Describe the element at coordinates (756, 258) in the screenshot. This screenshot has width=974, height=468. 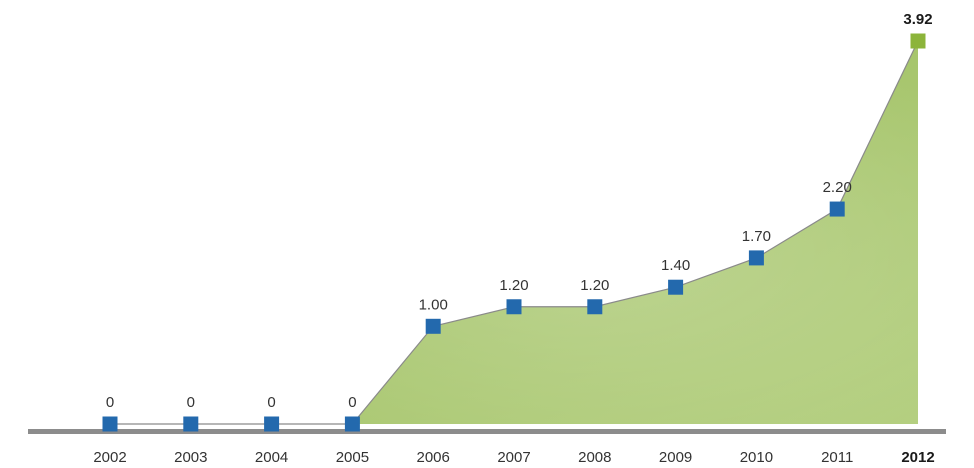
I see `data-point-marker-2010` at that location.